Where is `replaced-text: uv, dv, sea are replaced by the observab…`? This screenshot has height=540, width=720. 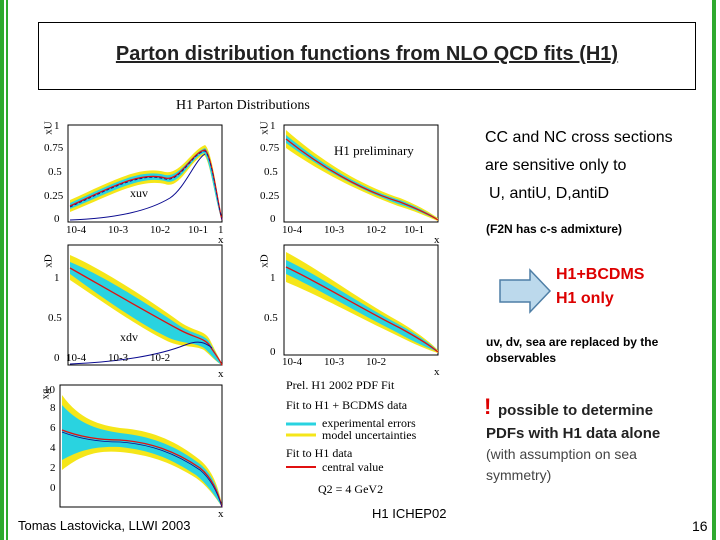 replaced-text: uv, dv, sea are replaced by the observab… is located at coordinates (572, 350).